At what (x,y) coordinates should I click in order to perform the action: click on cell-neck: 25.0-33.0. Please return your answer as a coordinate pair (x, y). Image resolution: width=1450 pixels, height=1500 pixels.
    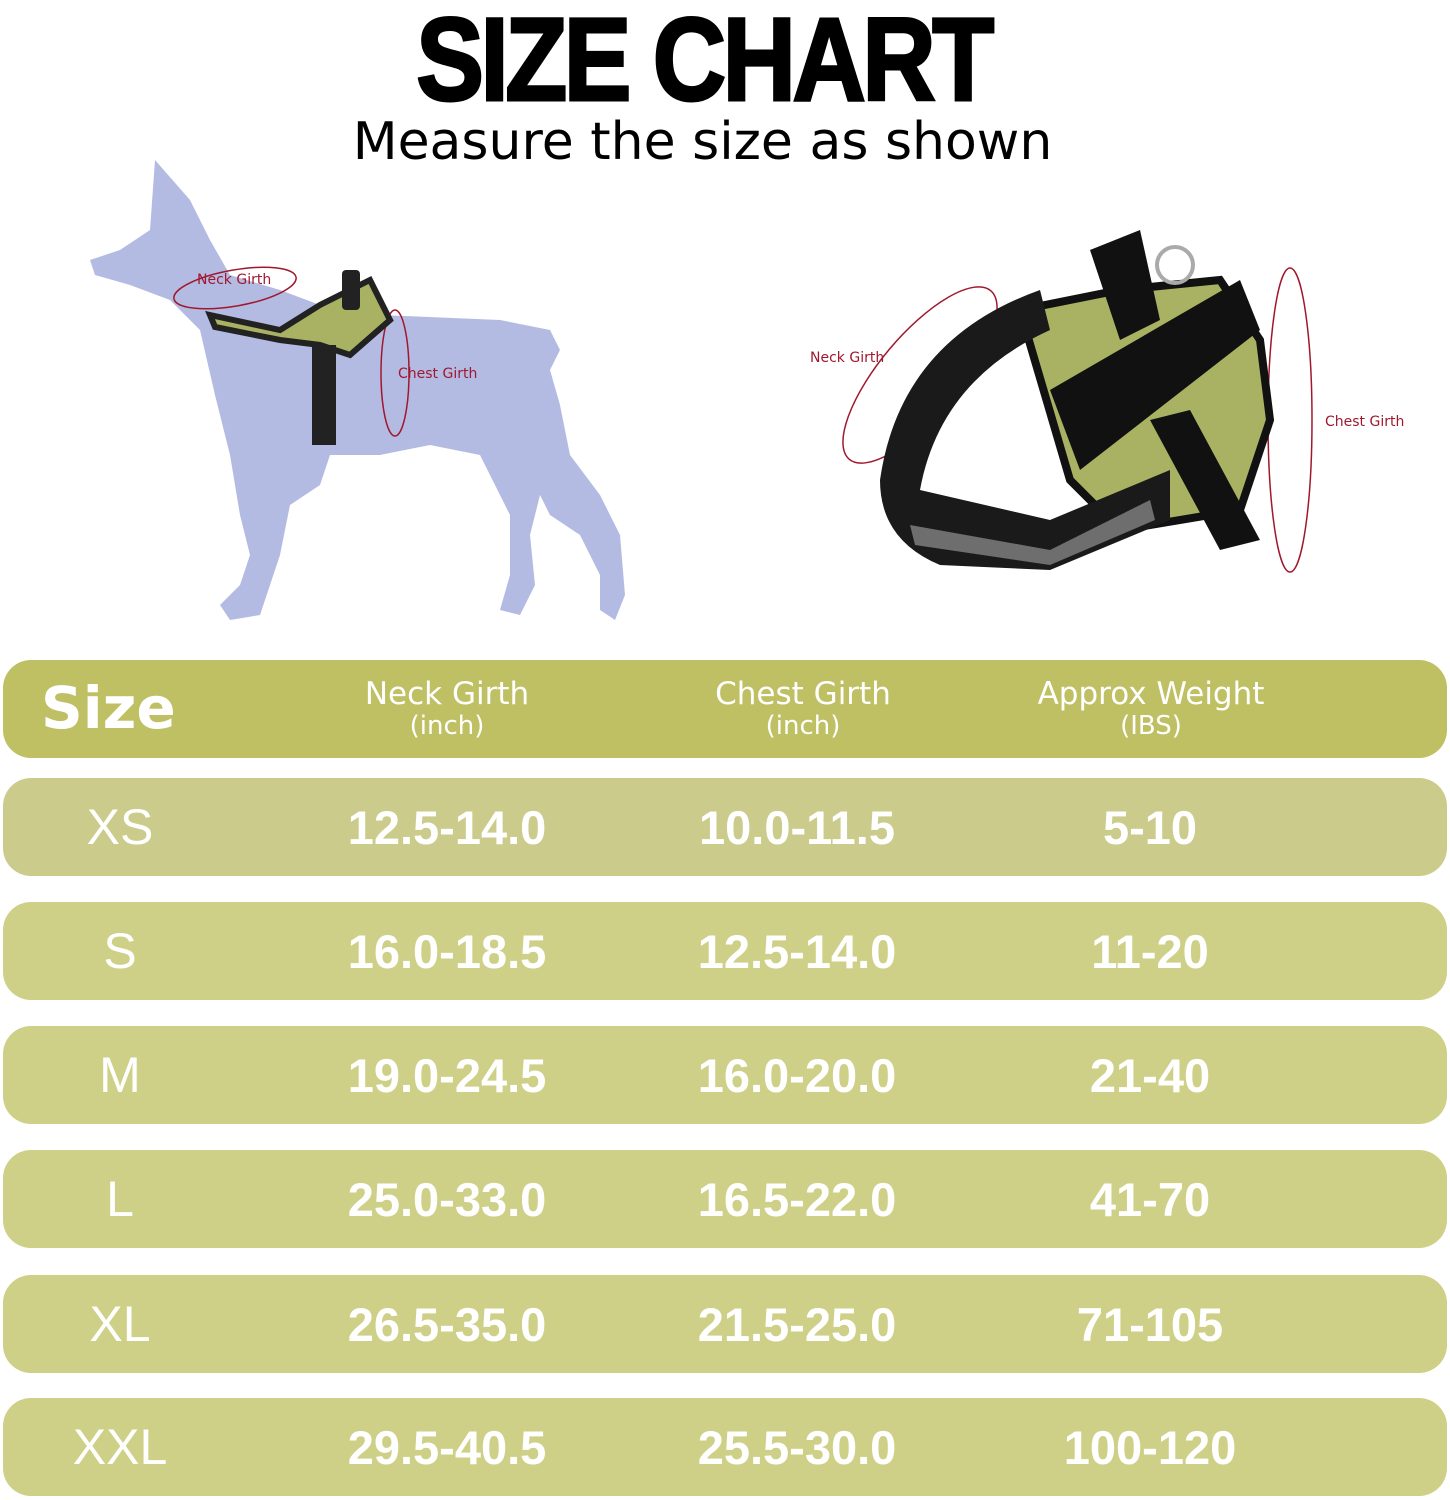
    Looking at the image, I should click on (447, 1199).